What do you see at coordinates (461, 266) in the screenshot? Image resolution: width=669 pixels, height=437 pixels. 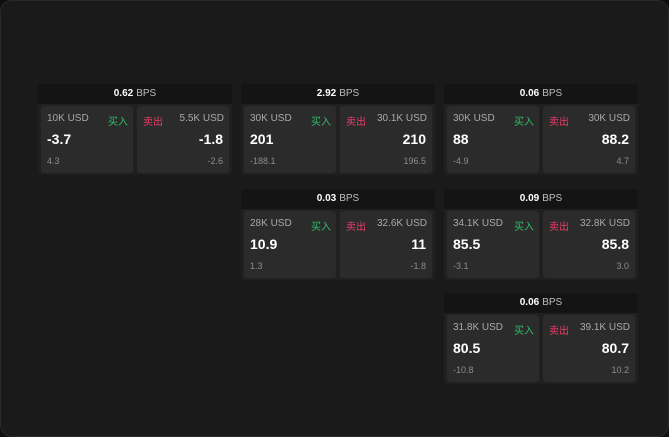 I see `bid-change: -3.1` at bounding box center [461, 266].